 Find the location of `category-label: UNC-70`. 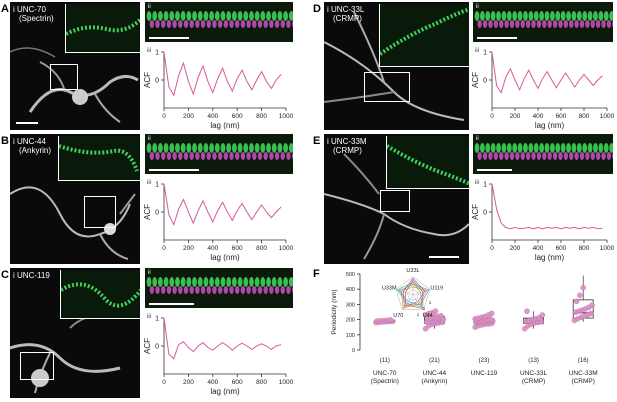

category-label: UNC-70 is located at coordinates (385, 373).